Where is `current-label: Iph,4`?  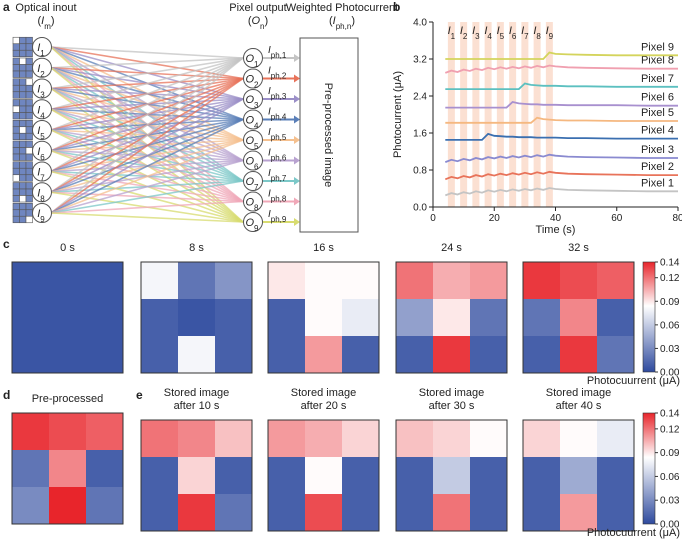 current-label: Iph,4 is located at coordinates (277, 114).